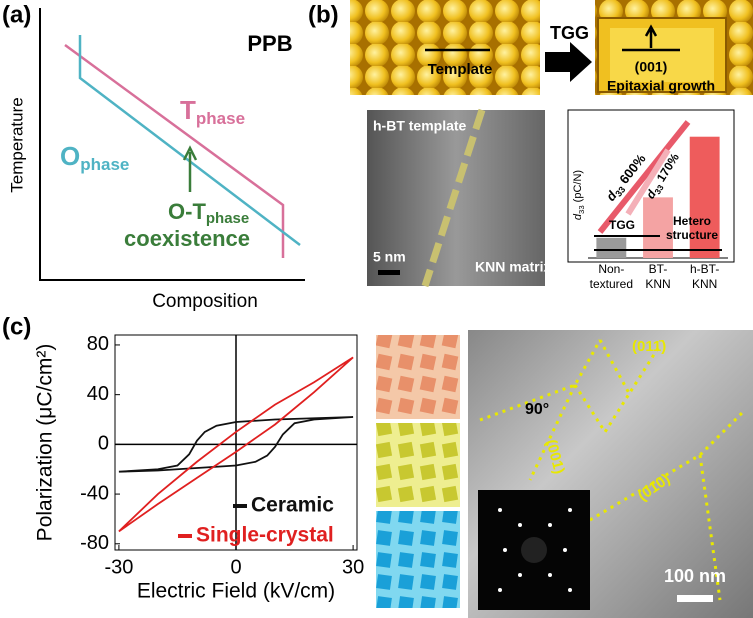 This screenshot has height=618, width=753. I want to click on coexistence: coexistence, so click(187, 238).